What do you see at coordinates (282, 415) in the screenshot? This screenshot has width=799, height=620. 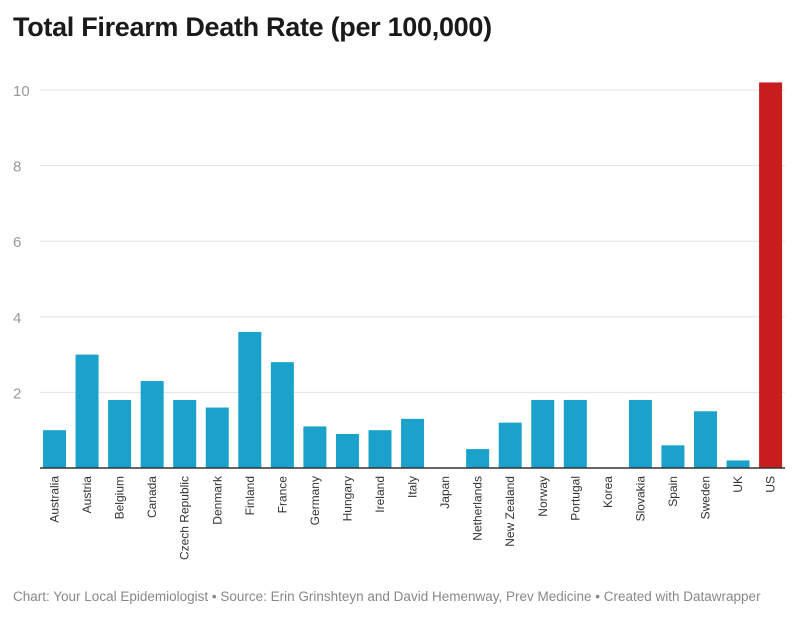 I see `bar-france` at bounding box center [282, 415].